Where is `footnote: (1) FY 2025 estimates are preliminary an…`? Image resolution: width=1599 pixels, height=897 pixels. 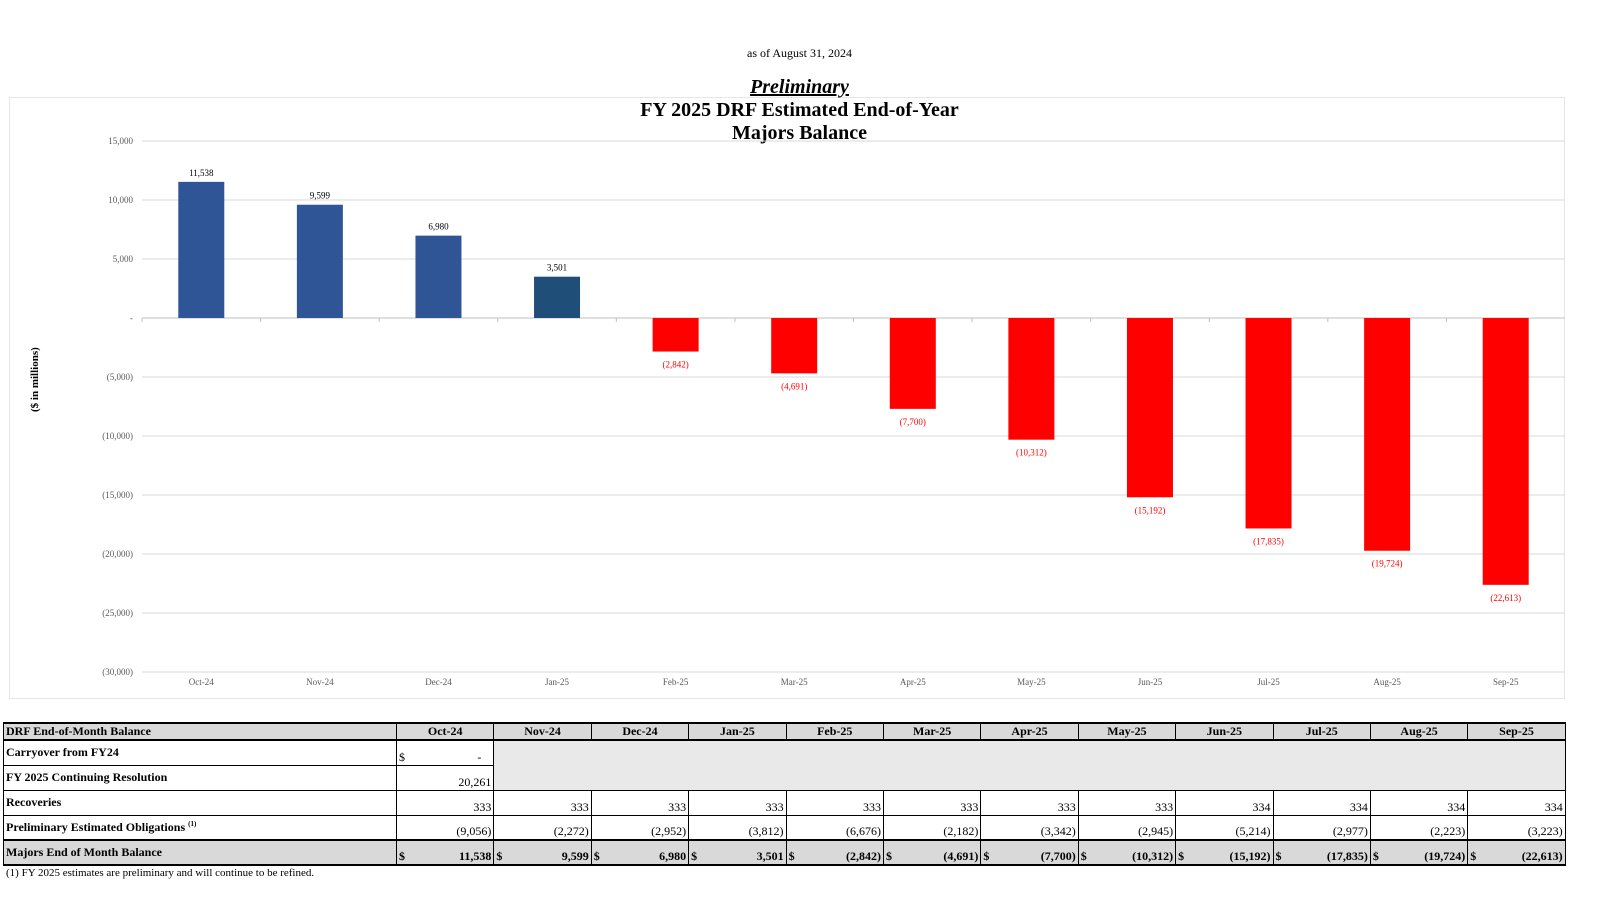
footnote: (1) FY 2025 estimates are preliminary an… is located at coordinates (160, 873).